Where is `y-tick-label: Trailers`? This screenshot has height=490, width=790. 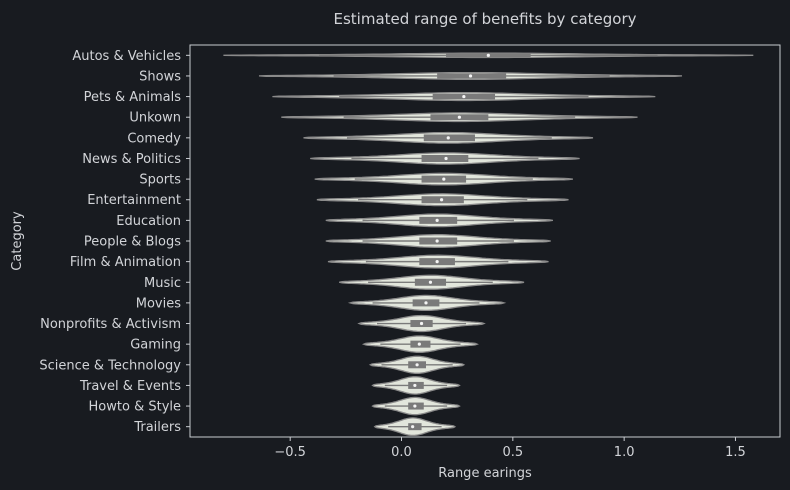
y-tick-label: Trailers is located at coordinates (157, 427).